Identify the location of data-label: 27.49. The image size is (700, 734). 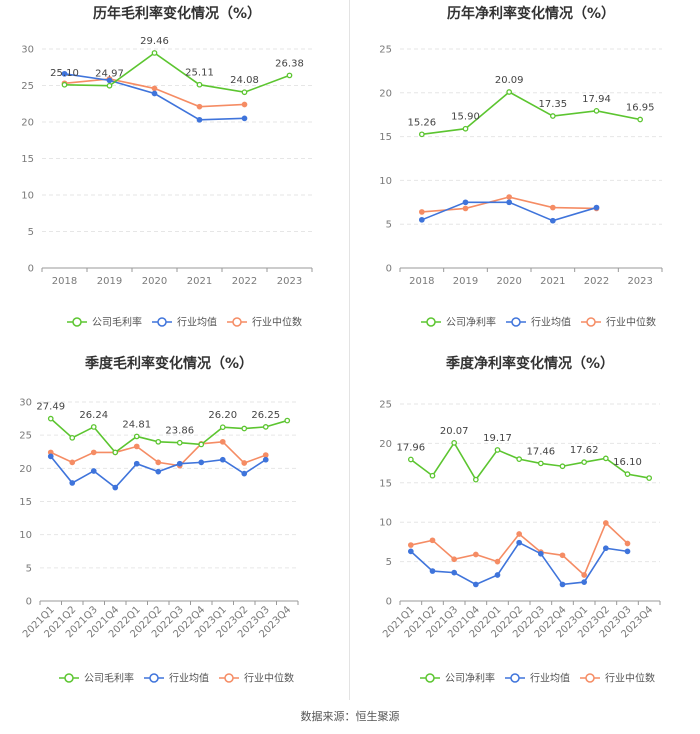
(50, 407).